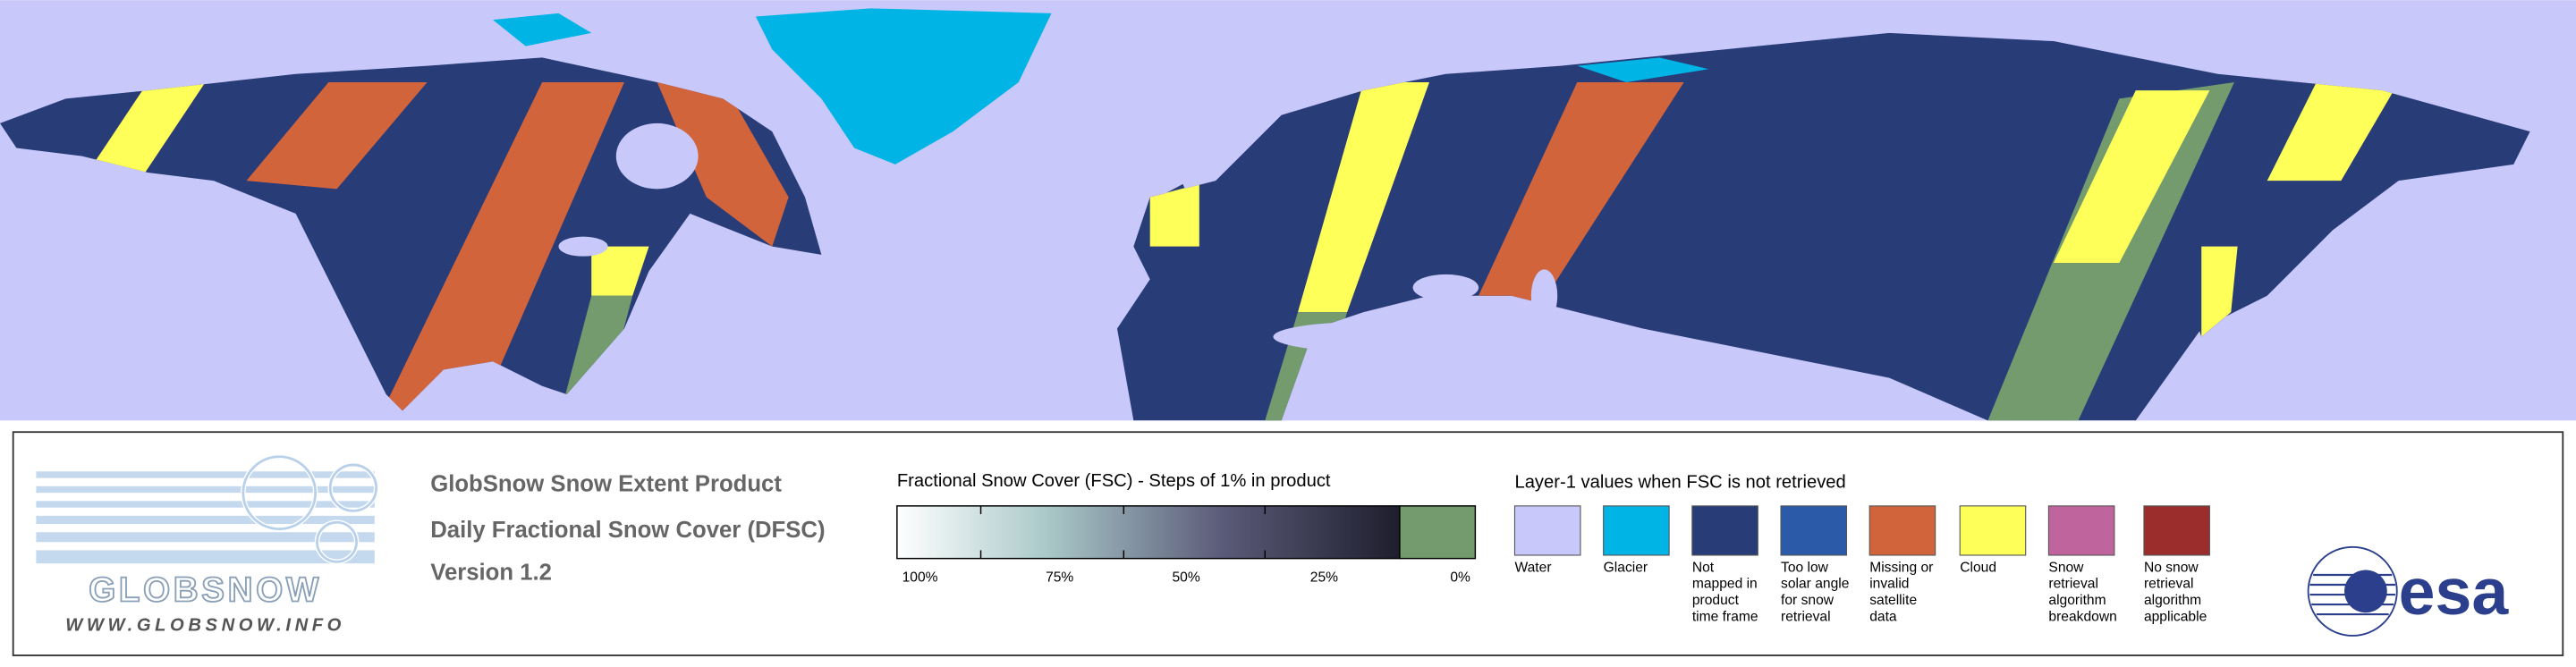 Image resolution: width=2576 pixels, height=667 pixels. I want to click on class-label-box: Too low solar angle for snow retrieval, so click(1815, 592).